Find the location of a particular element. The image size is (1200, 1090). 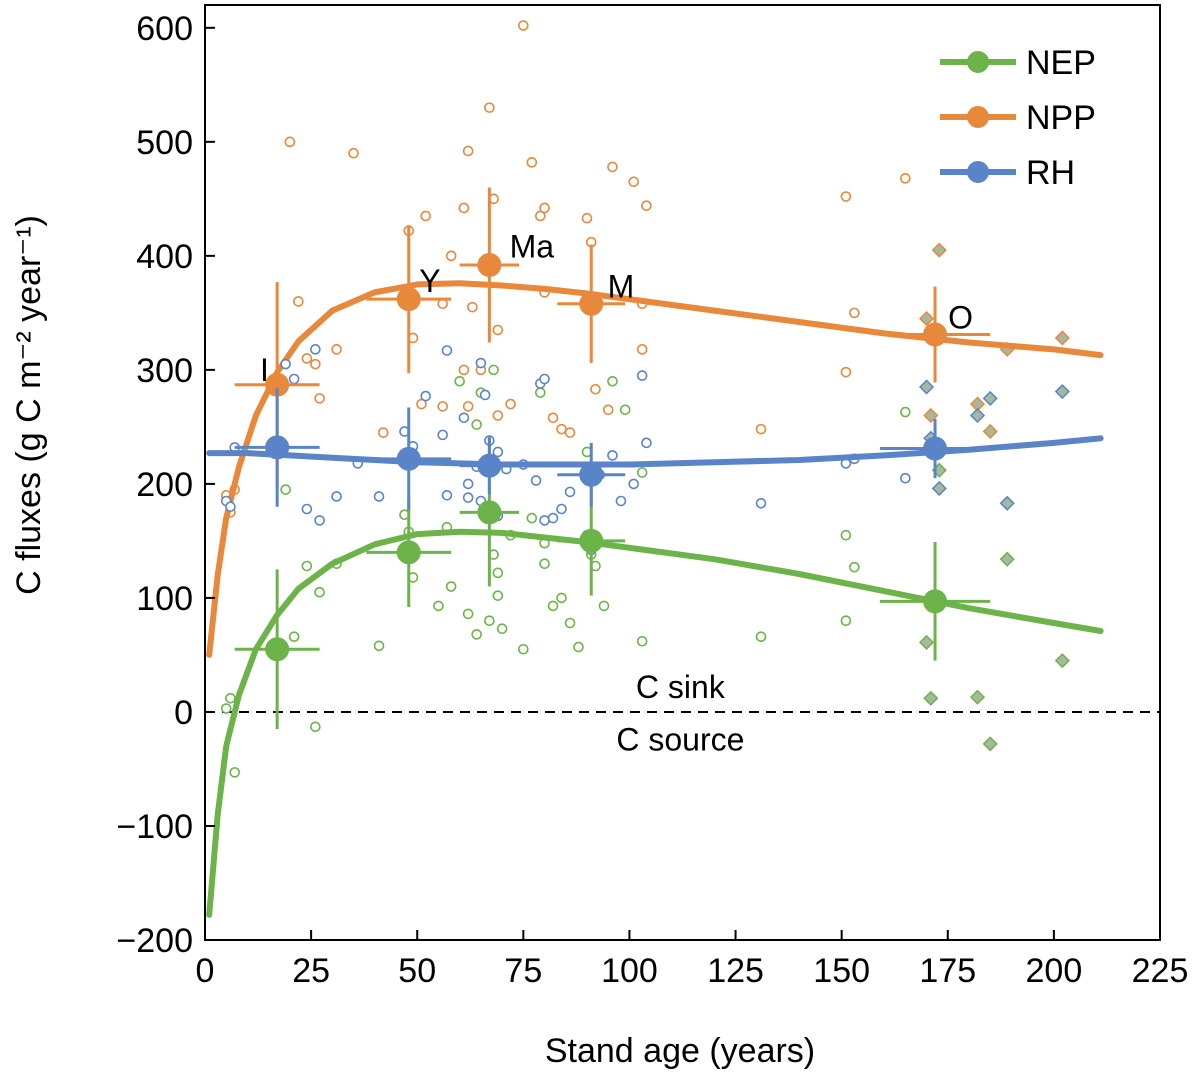

y-tick-label: 300 is located at coordinates (164, 371).